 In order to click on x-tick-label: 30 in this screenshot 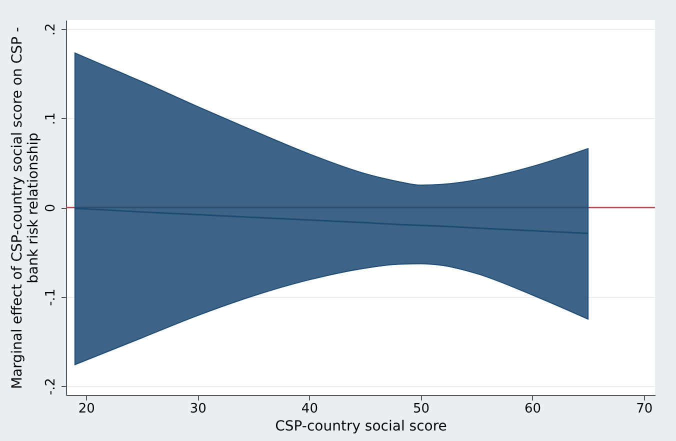, I will do `click(198, 409)`.